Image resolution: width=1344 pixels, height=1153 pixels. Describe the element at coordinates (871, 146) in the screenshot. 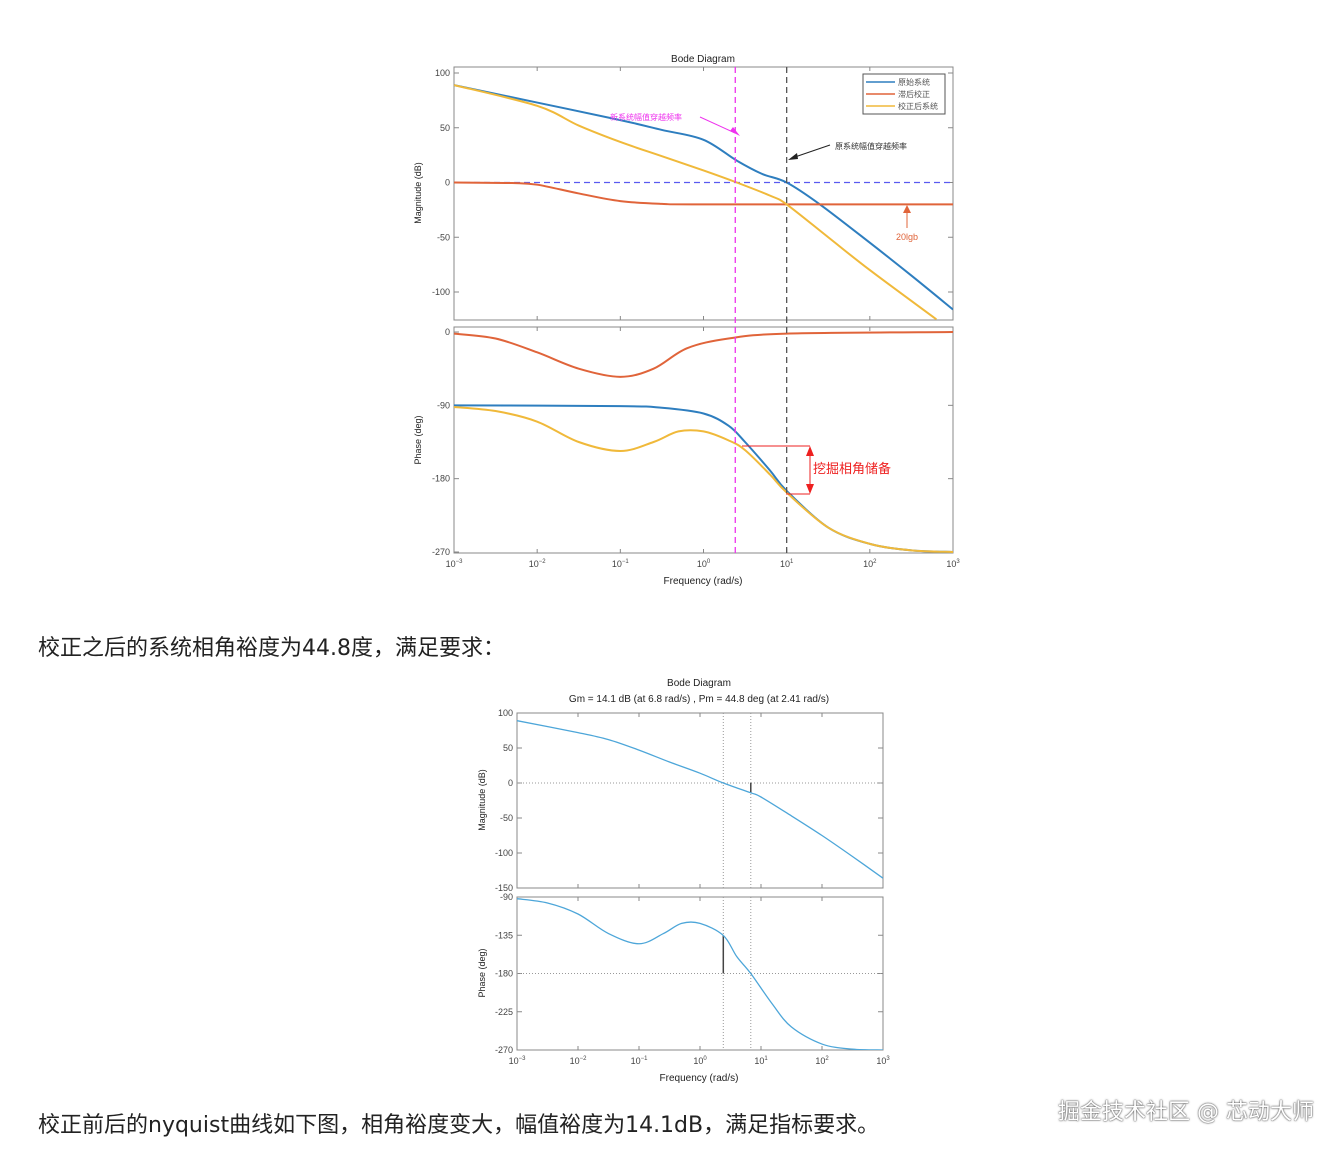

I see `old-crossover-annotation: 原系统幅值穿越频率` at that location.